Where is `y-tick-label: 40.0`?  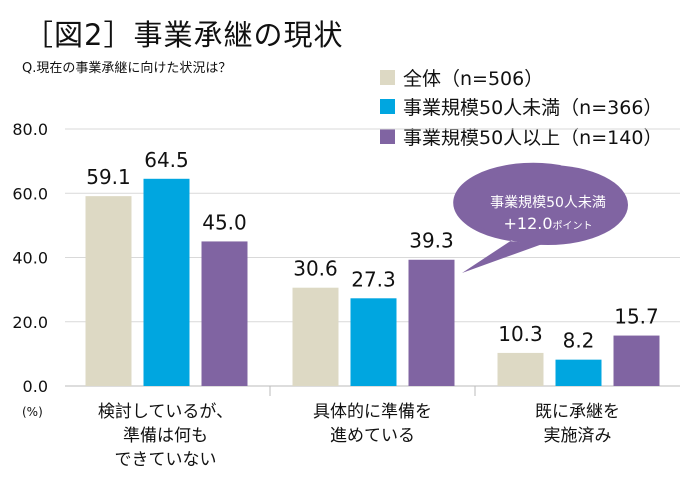 y-tick-label: 40.0 is located at coordinates (30, 258).